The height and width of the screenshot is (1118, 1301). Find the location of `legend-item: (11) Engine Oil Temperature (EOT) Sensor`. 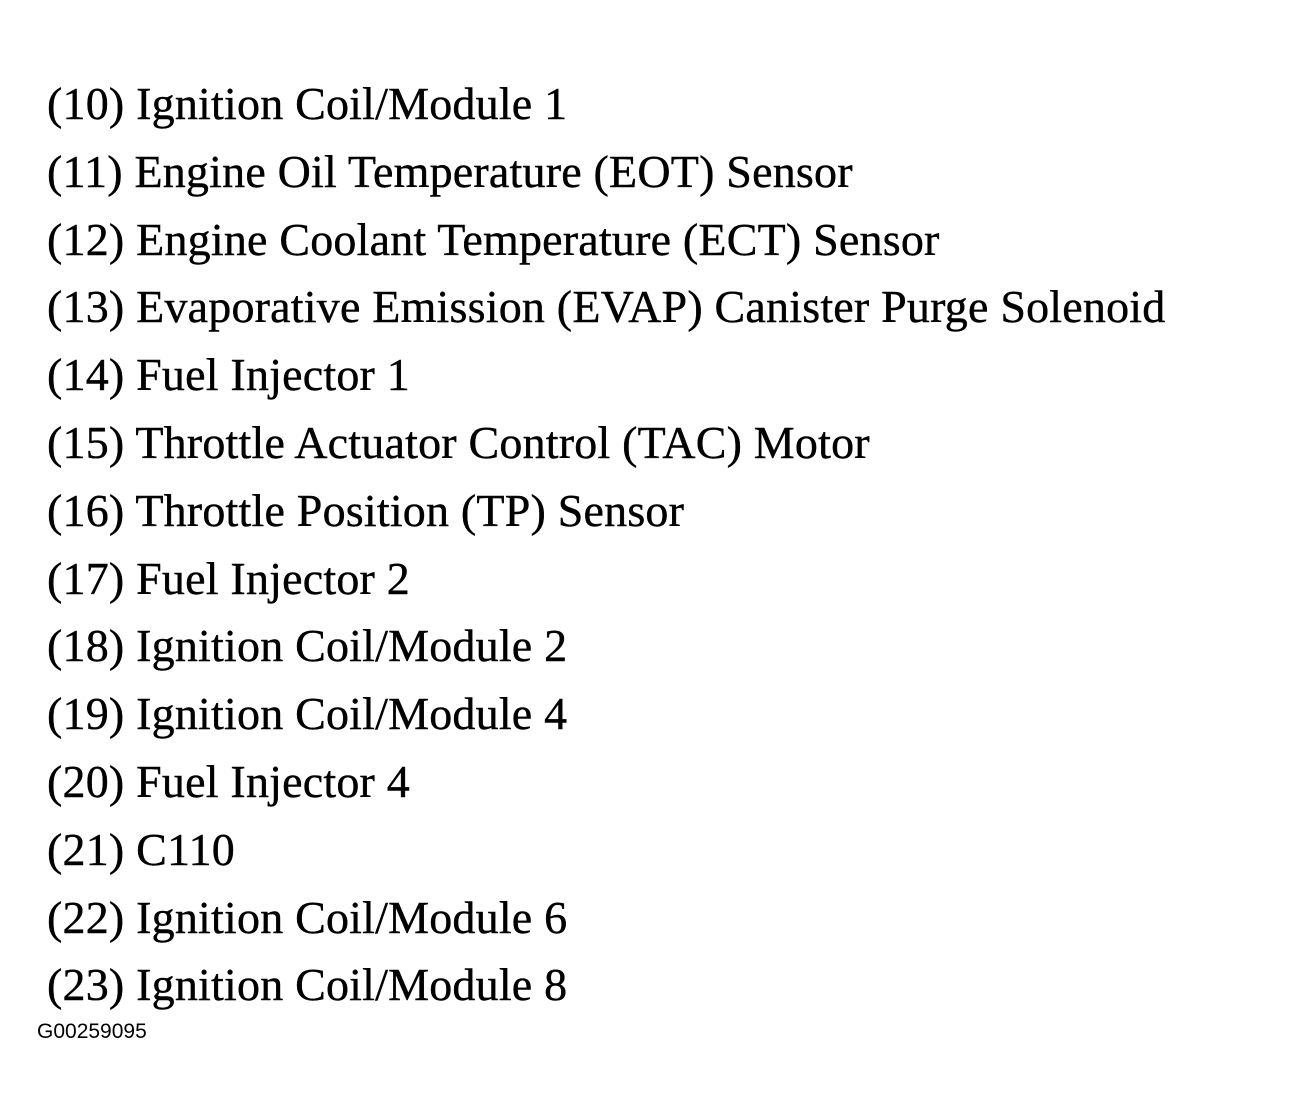

legend-item: (11) Engine Oil Temperature (EOT) Sensor is located at coordinates (606, 172).